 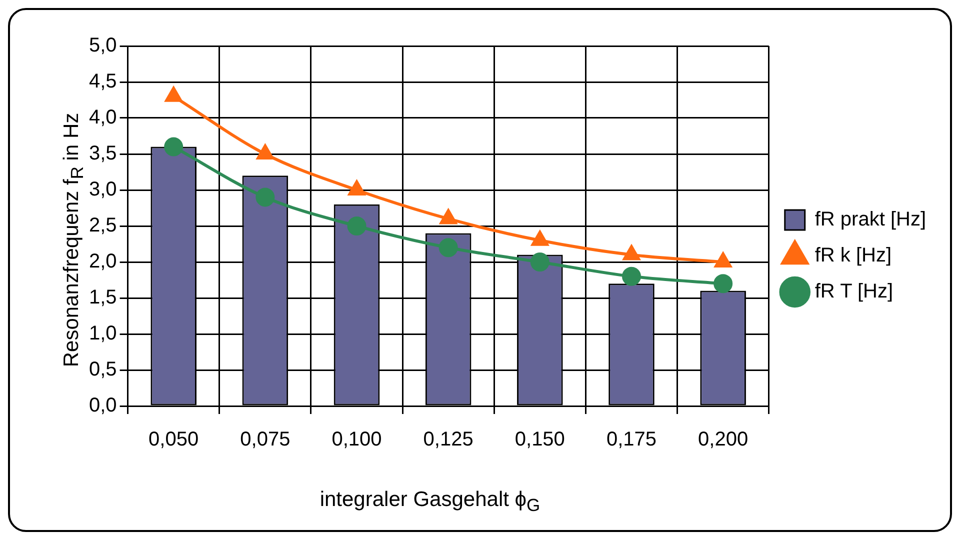 What do you see at coordinates (631, 439) in the screenshot?
I see `x-tick-label: 0,175` at bounding box center [631, 439].